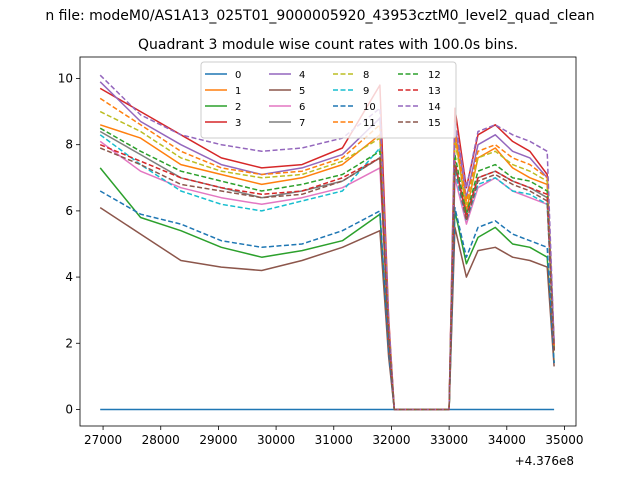 The height and width of the screenshot is (480, 640). I want to click on y-tick-label: 2, so click(69, 343).